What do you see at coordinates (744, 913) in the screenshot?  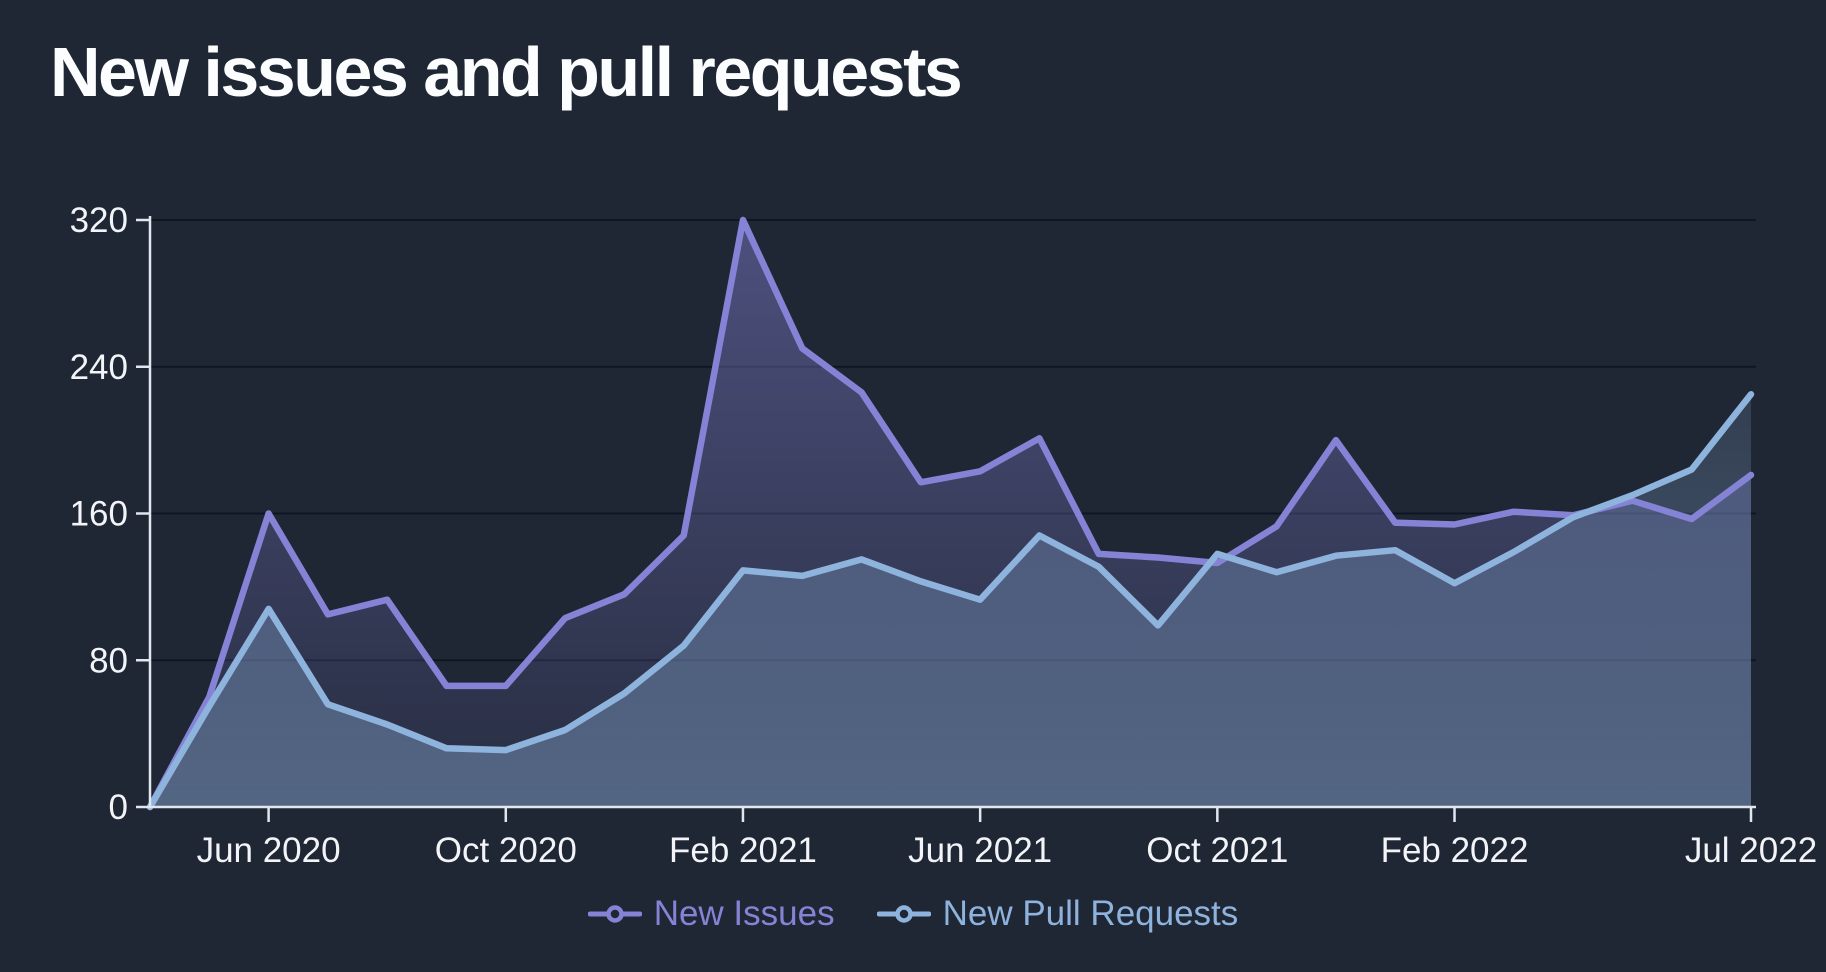 I see `legend-label-new-issues: New Issues` at bounding box center [744, 913].